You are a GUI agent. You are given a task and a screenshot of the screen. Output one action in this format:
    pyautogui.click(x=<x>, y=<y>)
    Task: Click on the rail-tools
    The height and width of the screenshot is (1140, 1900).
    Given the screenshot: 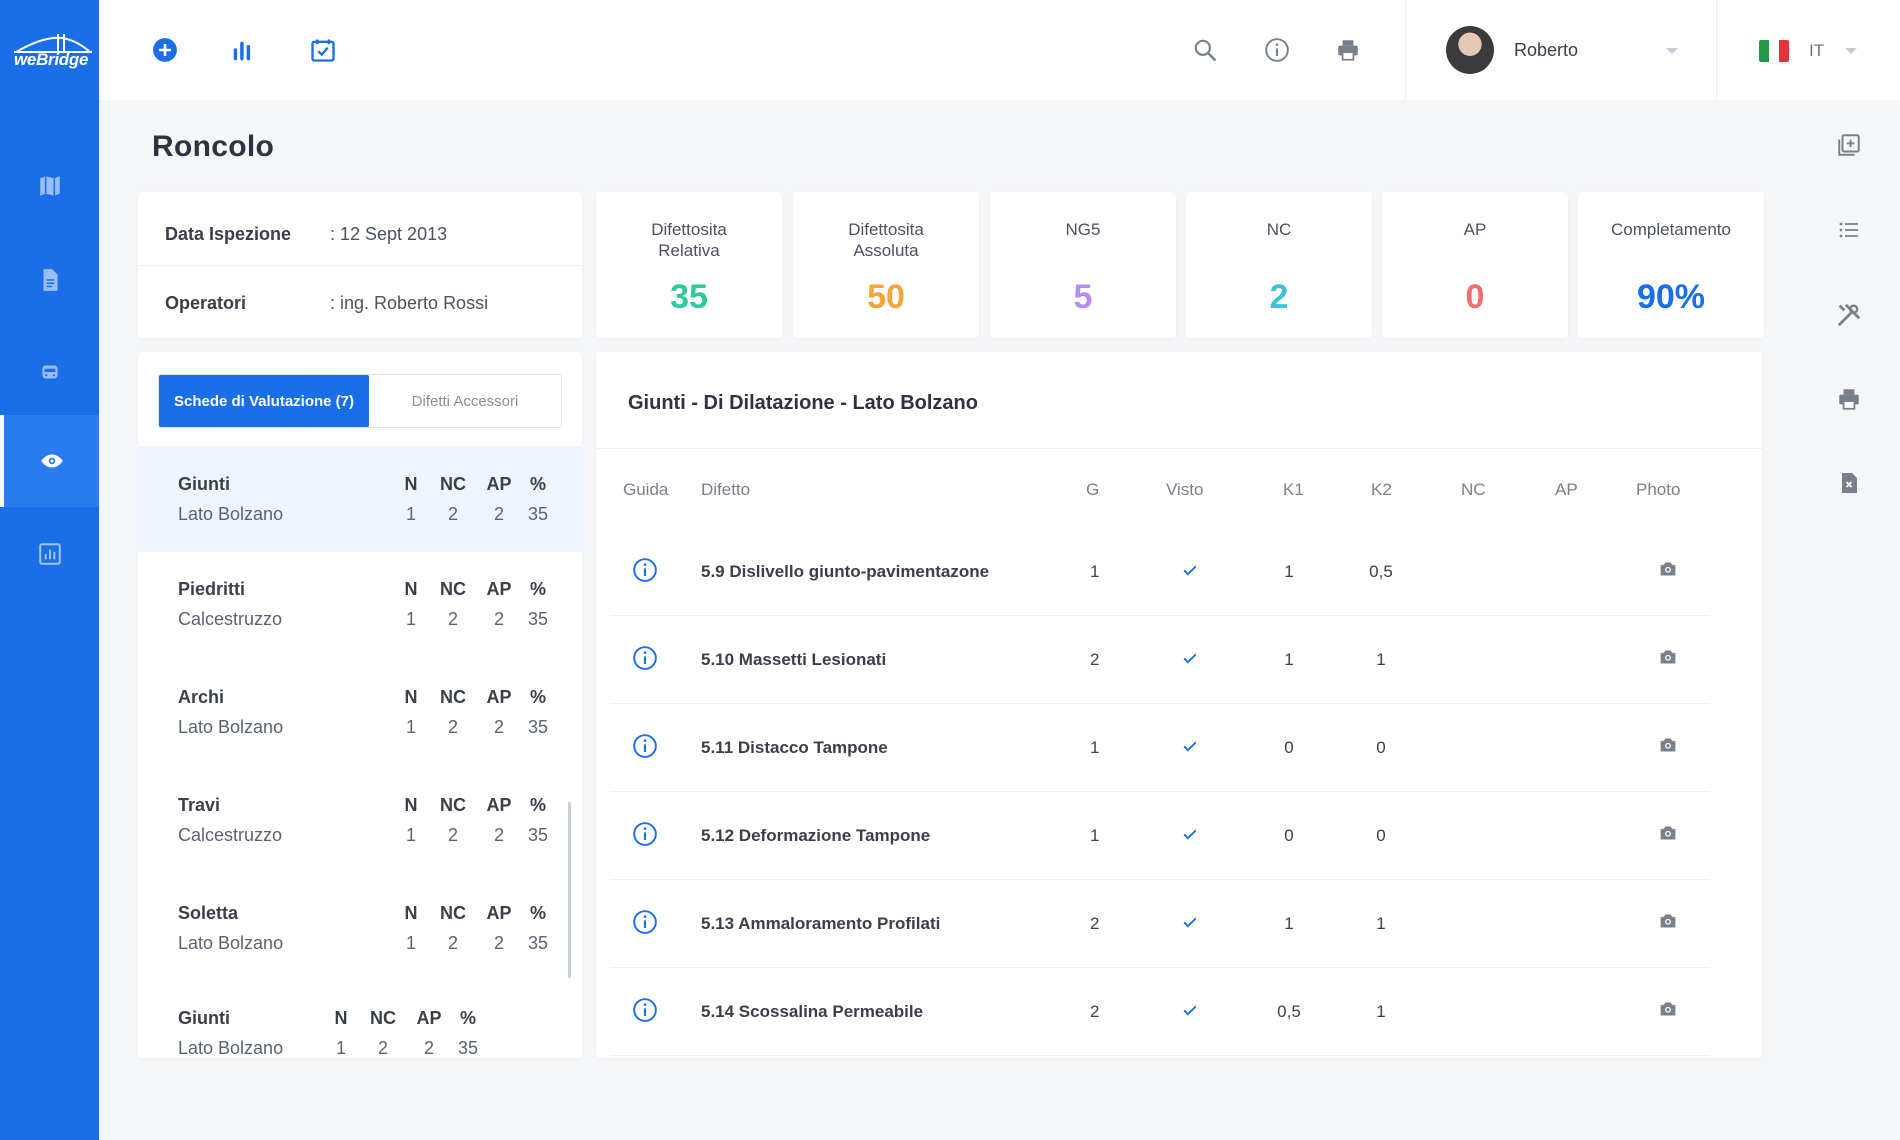 What is the action you would take?
    pyautogui.click(x=1849, y=315)
    